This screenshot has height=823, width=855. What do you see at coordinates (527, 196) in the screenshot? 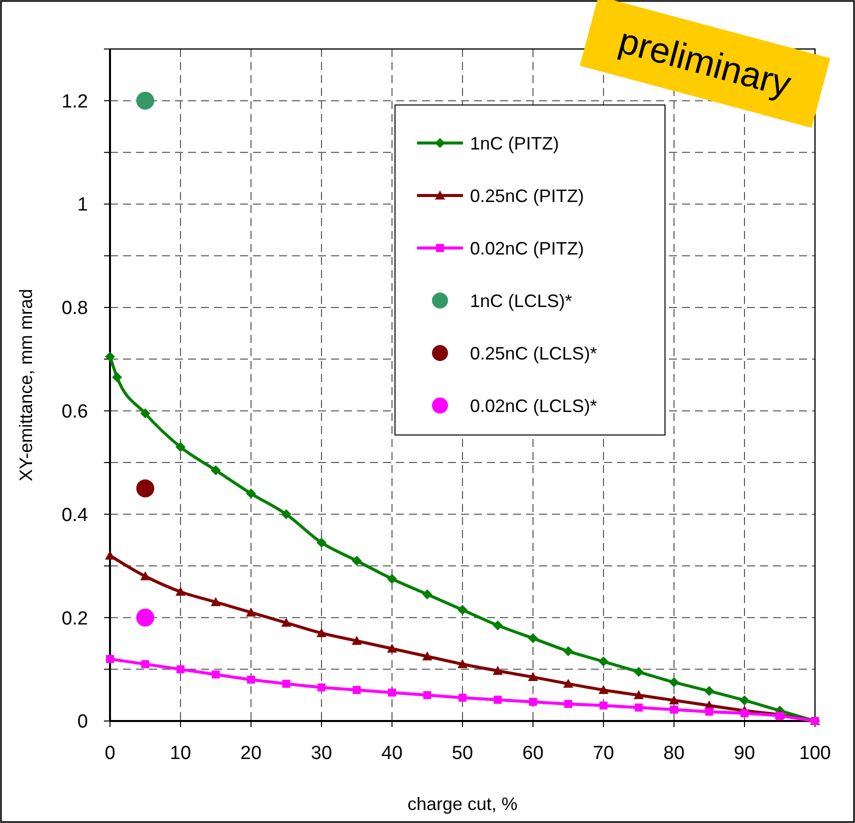
I see `legend-label: 0.25nC (PITZ)` at bounding box center [527, 196].